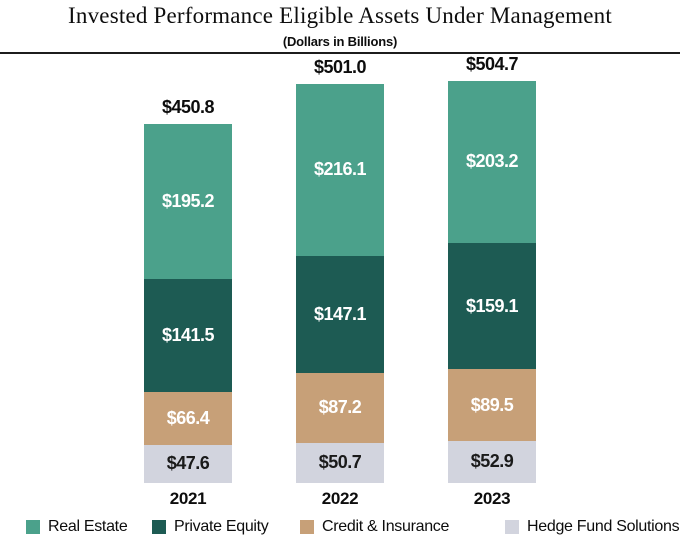  I want to click on segment-real-estate-2022: $216.1, so click(340, 169).